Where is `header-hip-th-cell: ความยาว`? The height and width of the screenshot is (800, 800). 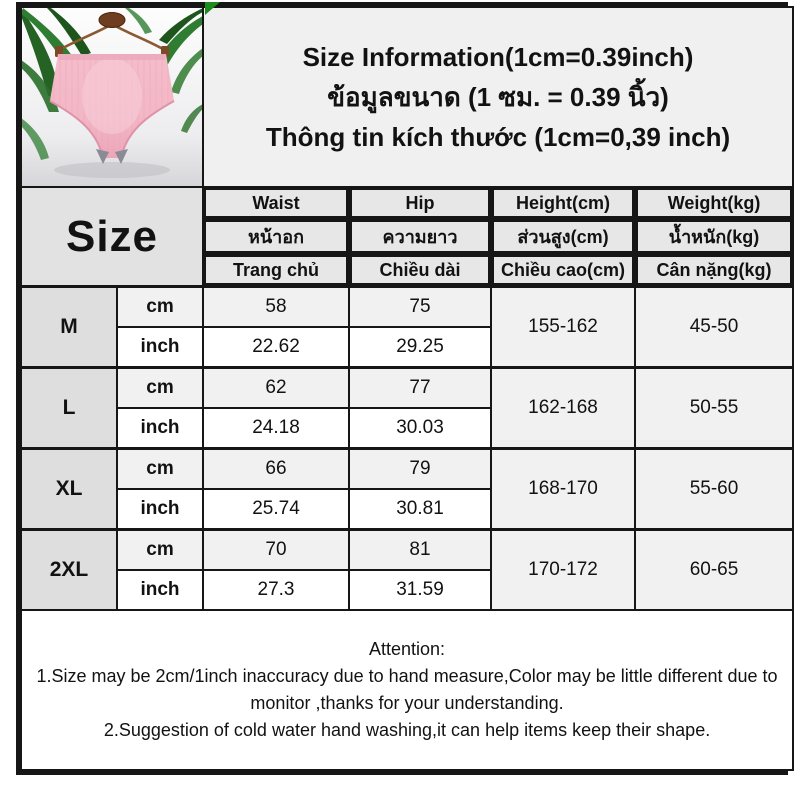 header-hip-th-cell: ความยาว is located at coordinates (420, 236).